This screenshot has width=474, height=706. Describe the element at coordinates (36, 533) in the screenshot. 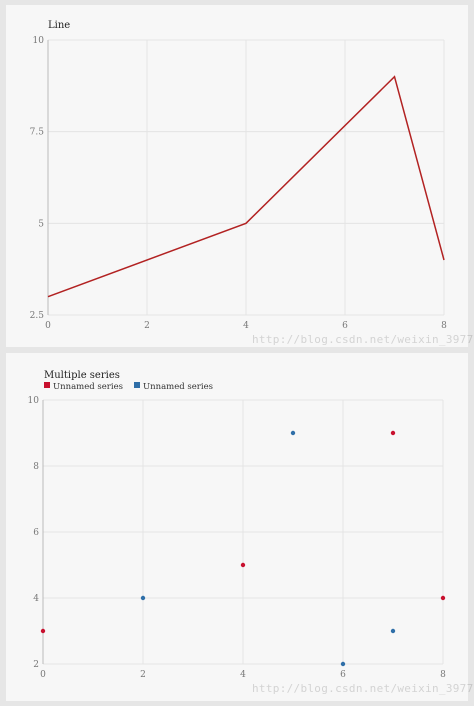

I see `y-tick-label: 6` at that location.